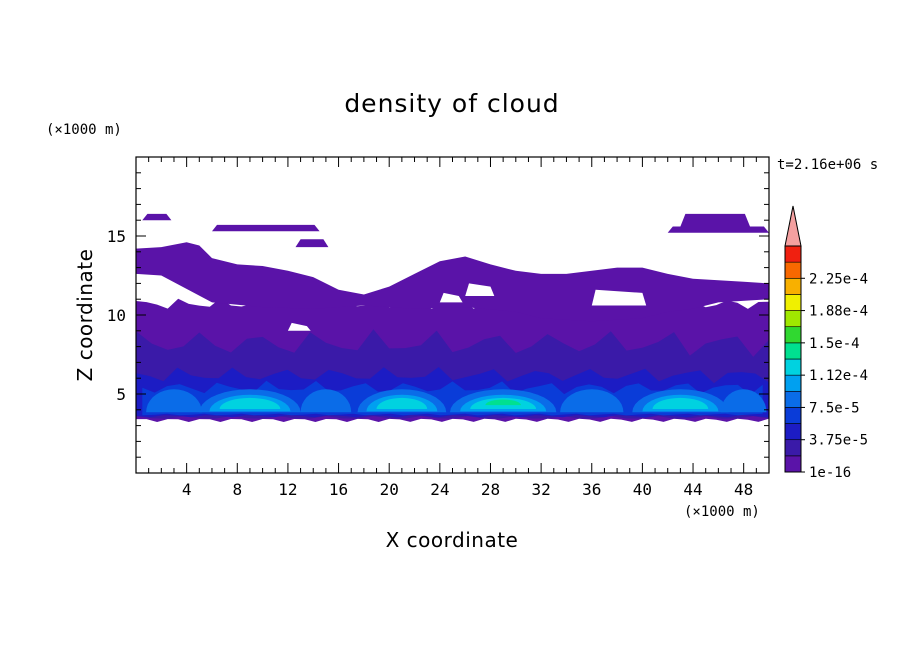 The width and height of the screenshot is (904, 654). I want to click on y-tick-label: 15, so click(116, 236).